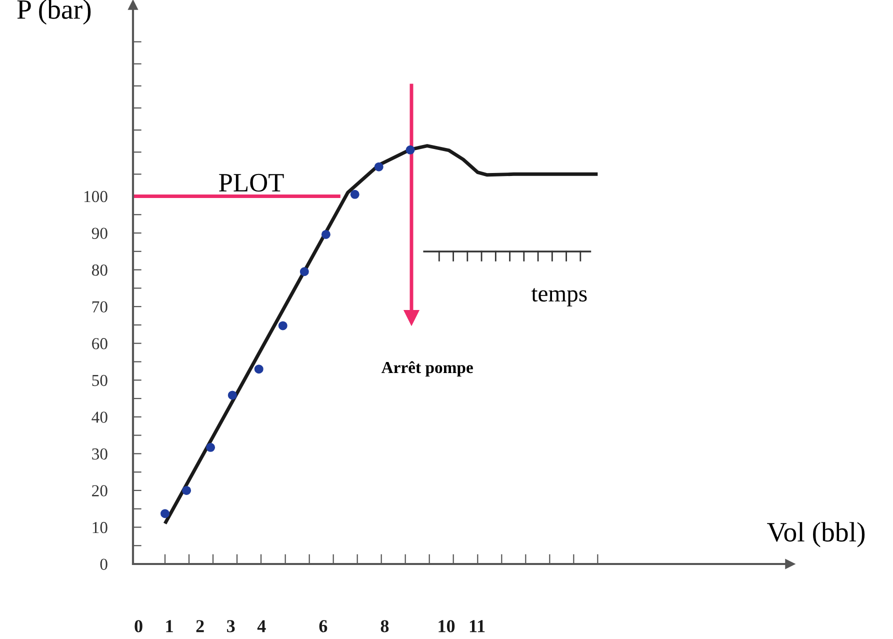 The width and height of the screenshot is (893, 639). What do you see at coordinates (100, 490) in the screenshot?
I see `y-tick-label: 20` at bounding box center [100, 490].